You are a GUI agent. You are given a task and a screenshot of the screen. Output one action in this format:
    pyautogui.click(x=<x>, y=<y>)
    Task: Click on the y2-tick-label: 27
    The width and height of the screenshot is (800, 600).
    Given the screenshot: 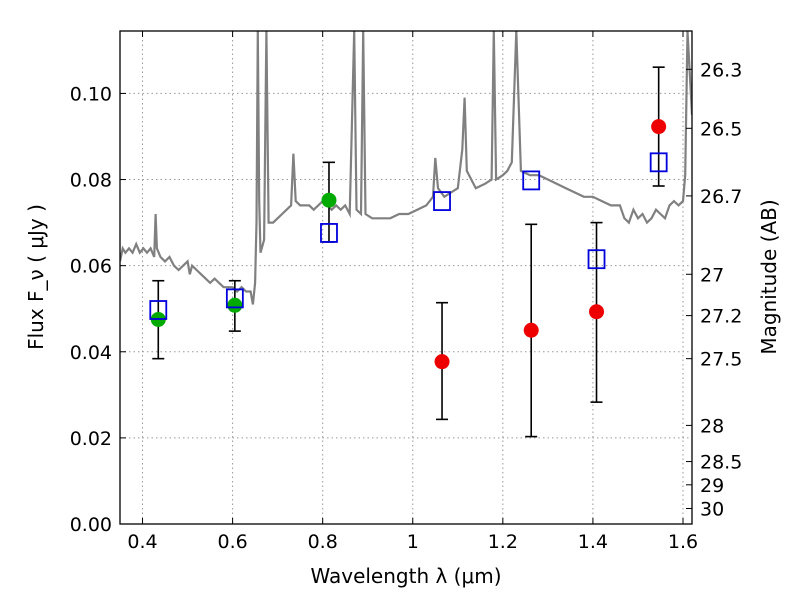 What is the action you would take?
    pyautogui.click(x=712, y=275)
    